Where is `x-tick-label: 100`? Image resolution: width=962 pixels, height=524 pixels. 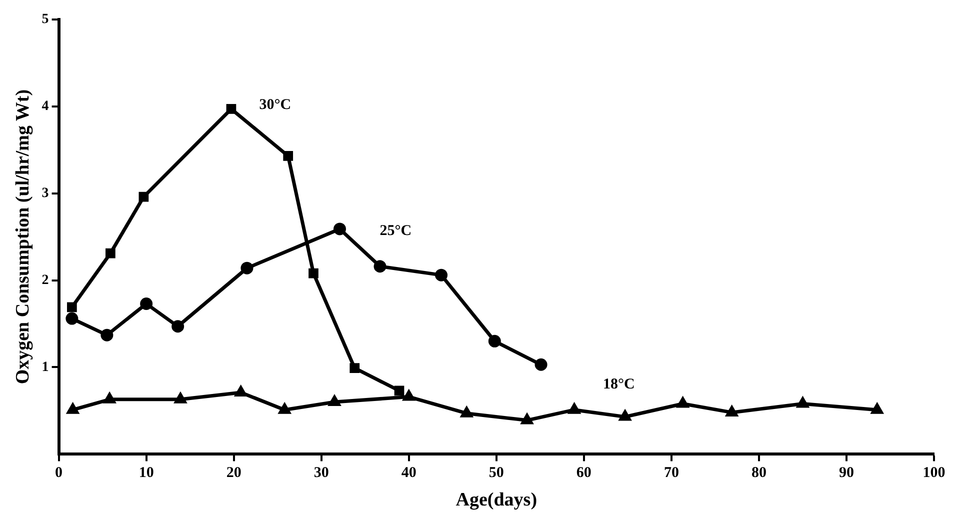 x-tick-label: 100 is located at coordinates (934, 473).